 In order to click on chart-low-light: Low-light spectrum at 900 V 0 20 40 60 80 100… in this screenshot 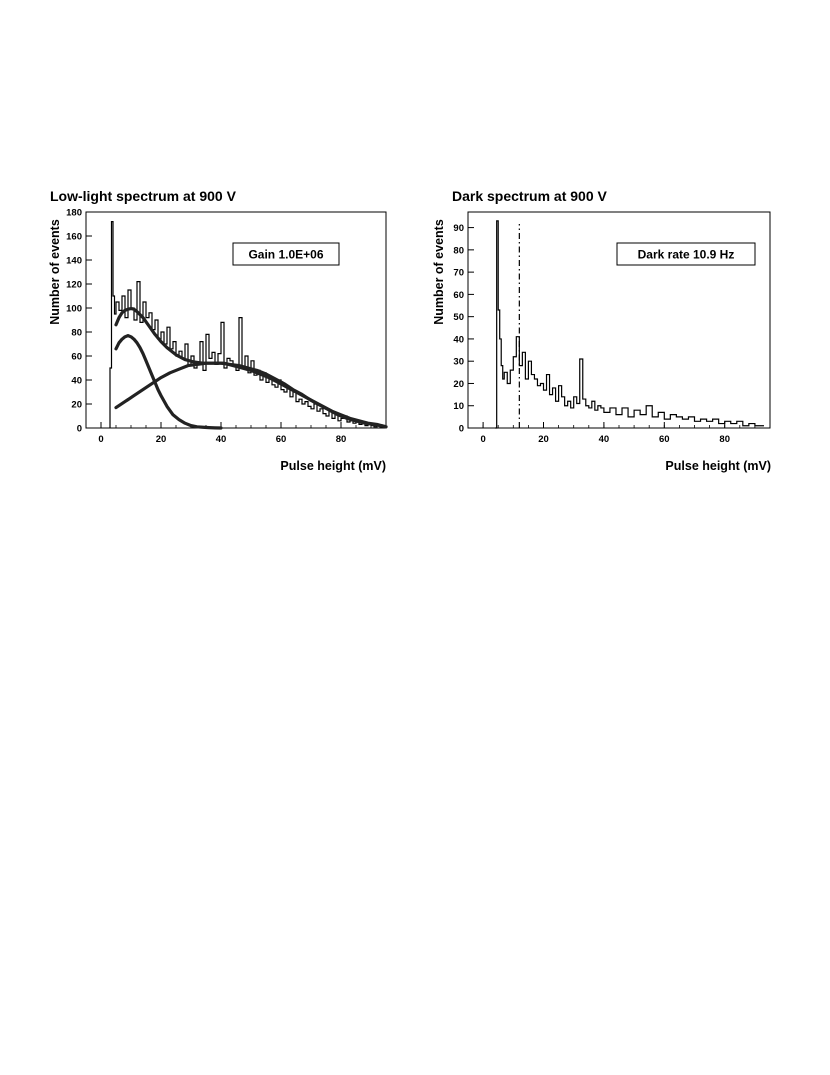, I will do `click(218, 330)`.